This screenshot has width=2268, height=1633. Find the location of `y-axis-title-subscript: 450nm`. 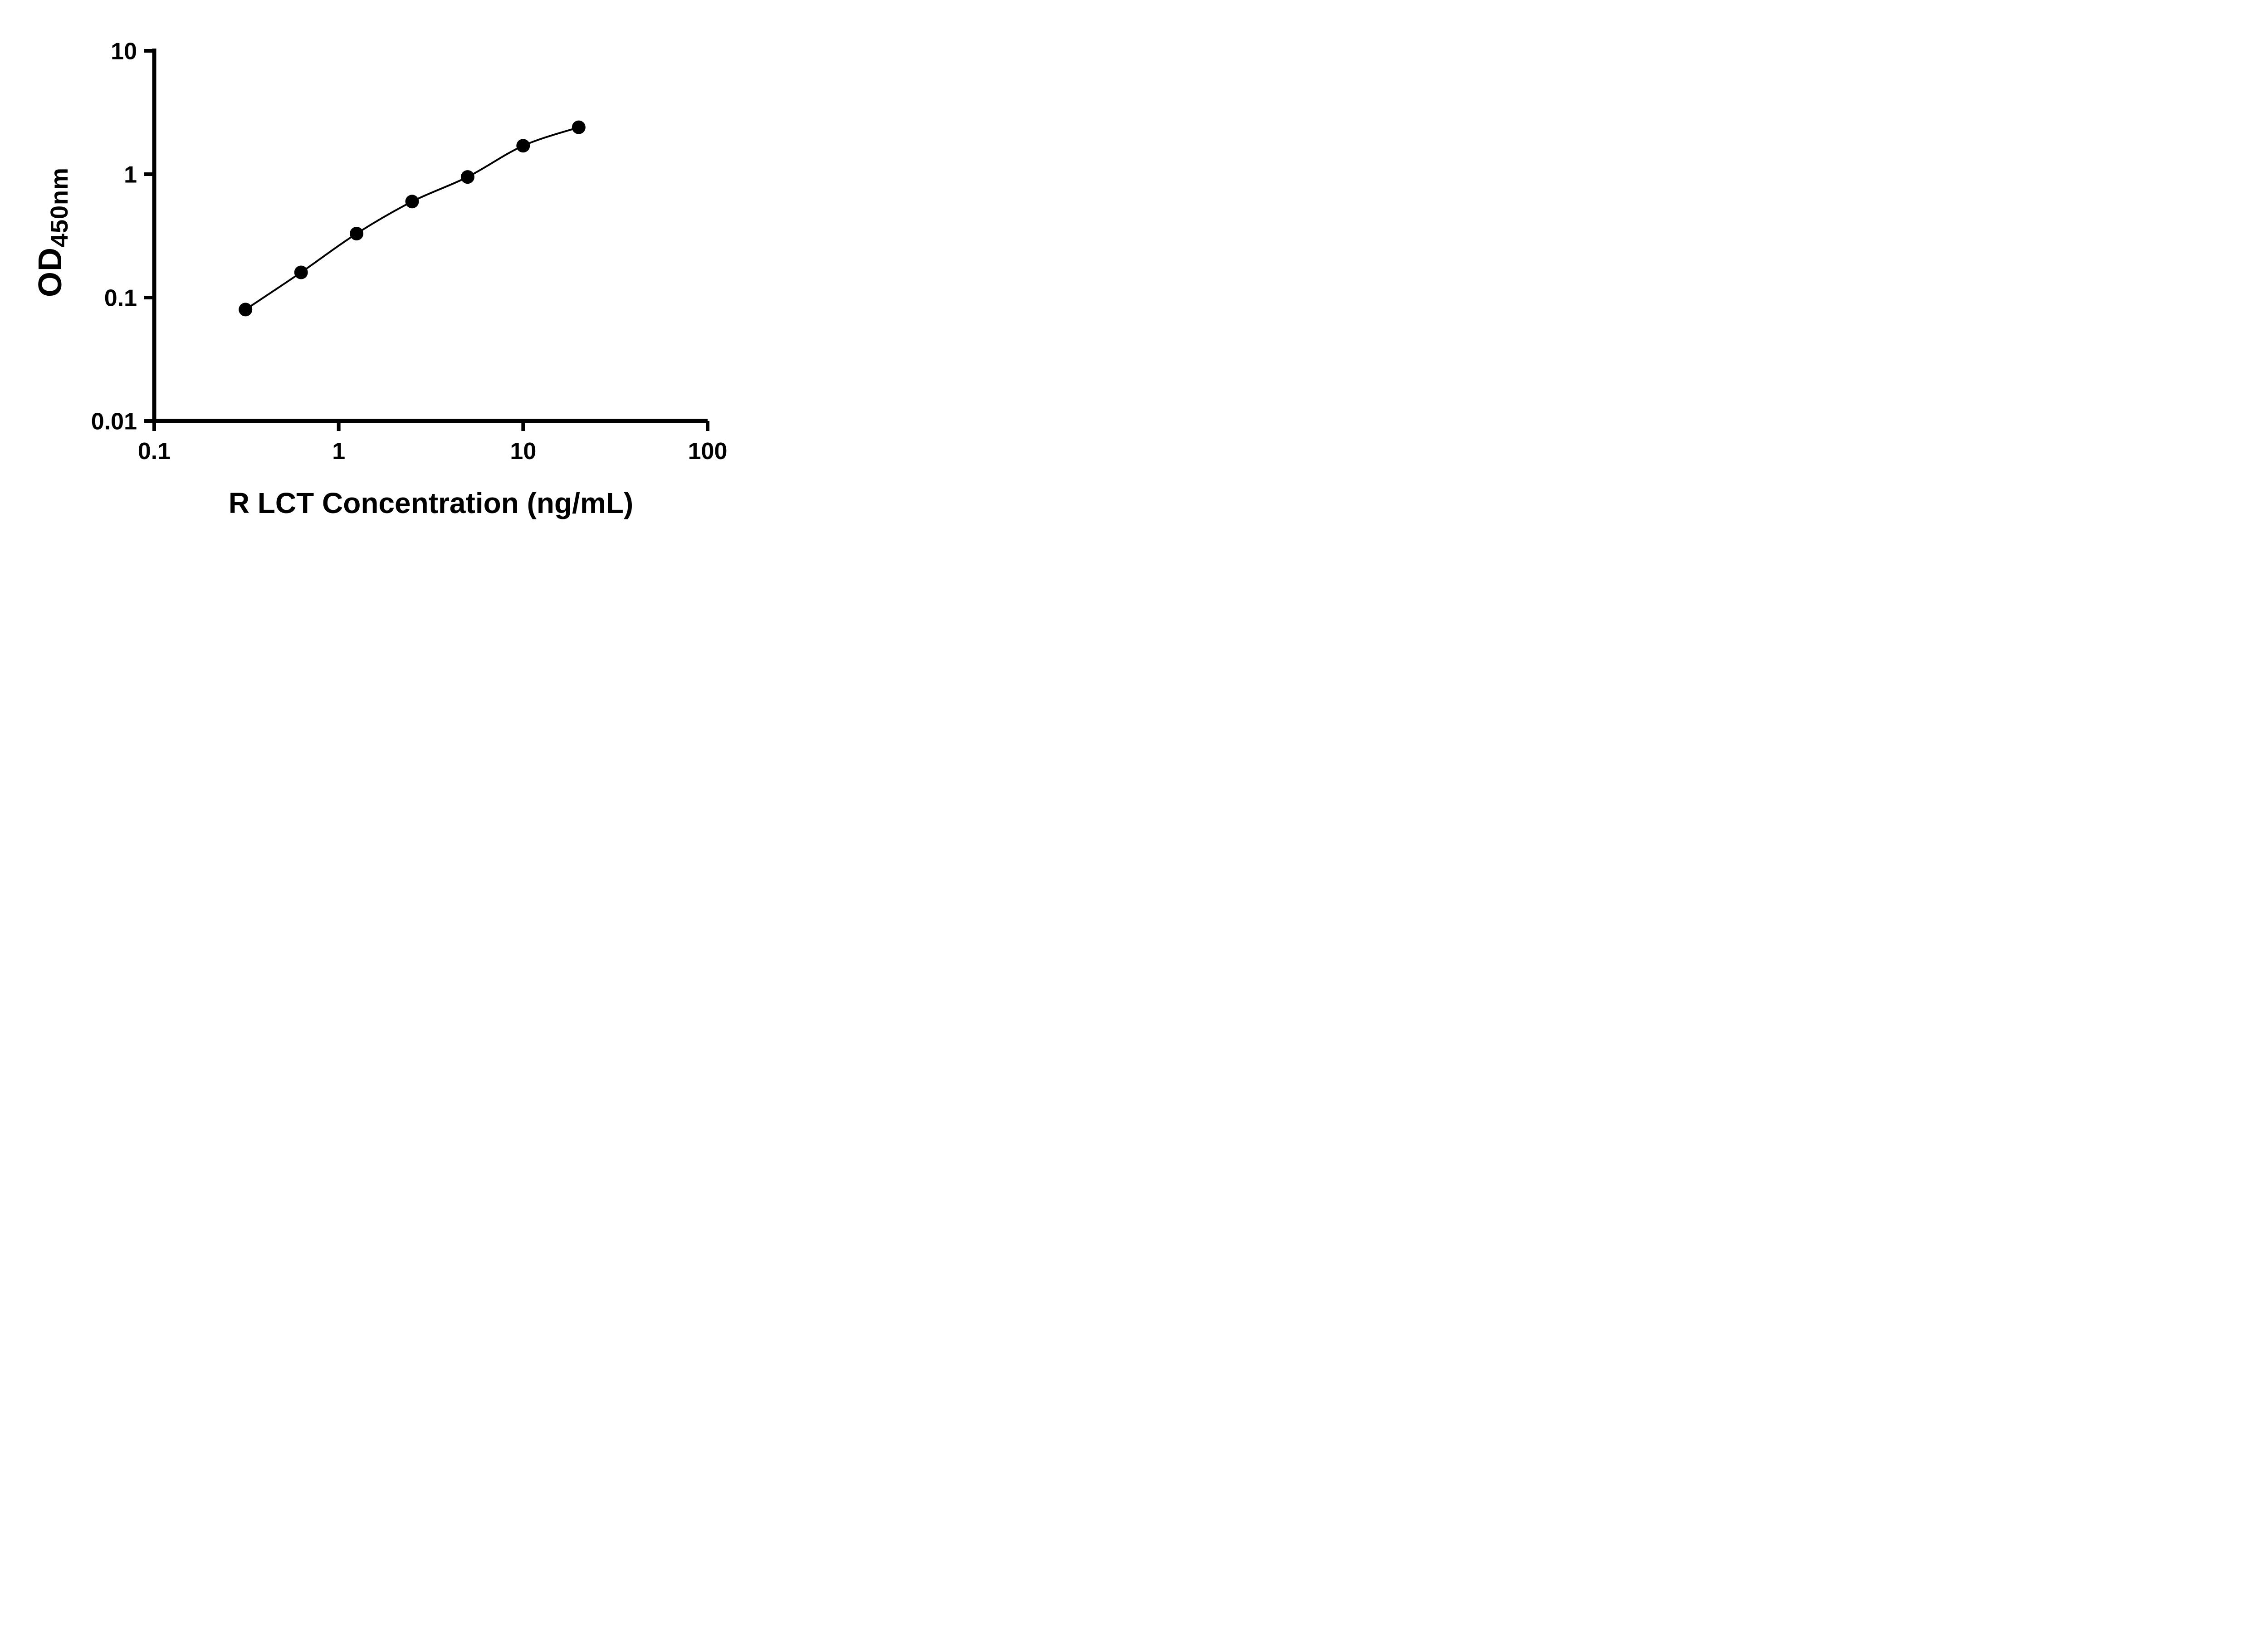

y-axis-title-subscript: 450nm is located at coordinates (60, 207).